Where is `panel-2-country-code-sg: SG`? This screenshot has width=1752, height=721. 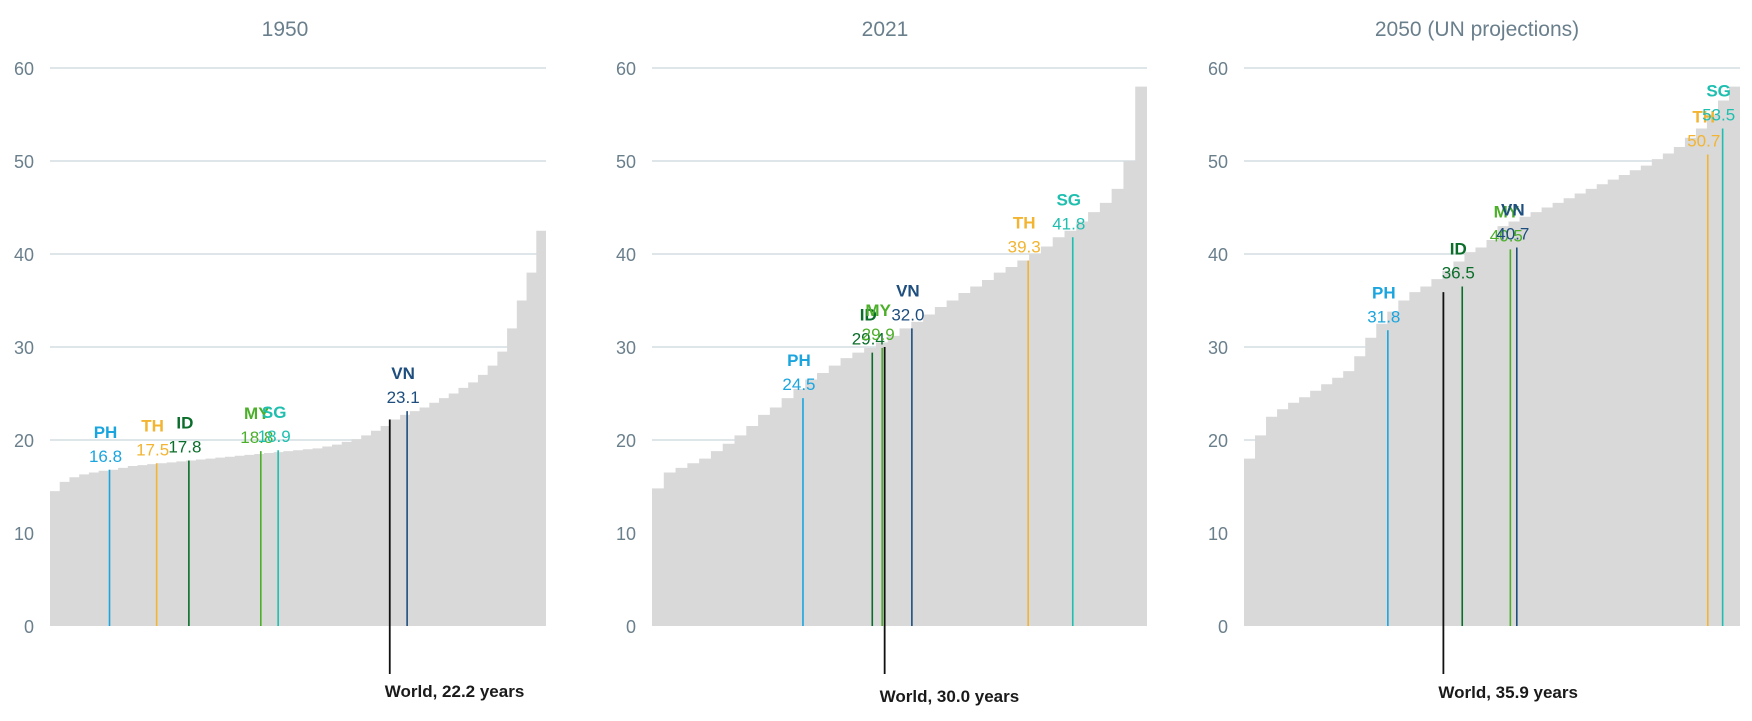 panel-2-country-code-sg: SG is located at coordinates (1718, 90).